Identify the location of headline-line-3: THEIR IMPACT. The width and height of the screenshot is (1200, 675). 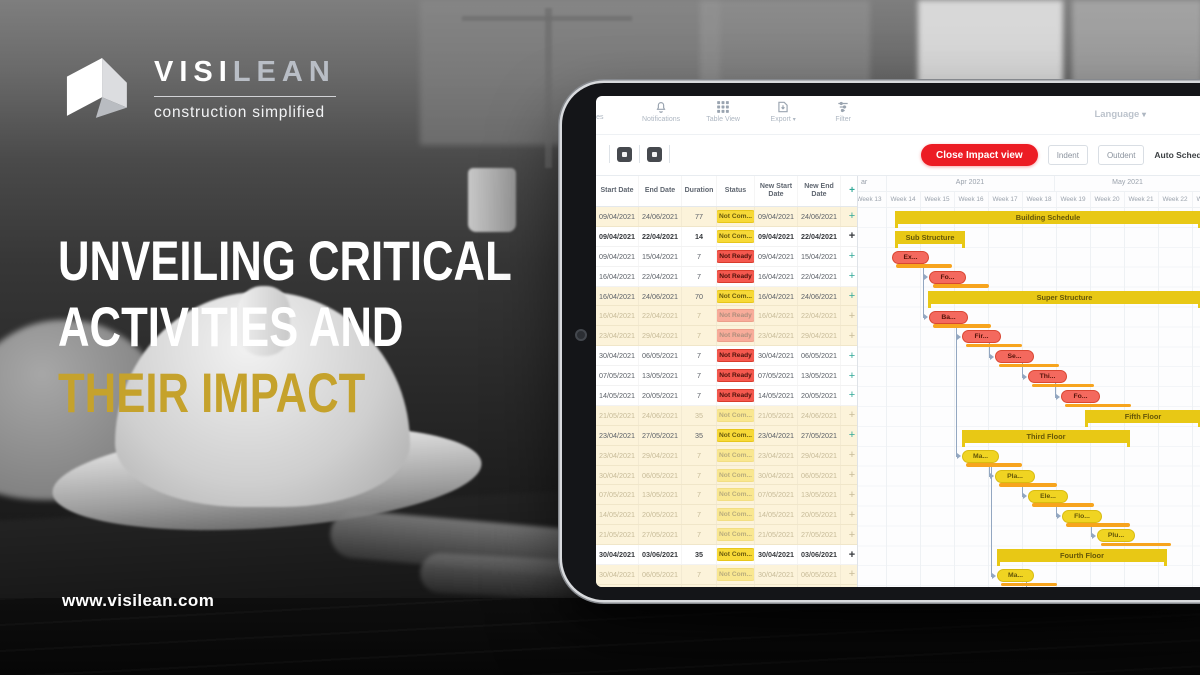
(212, 392).